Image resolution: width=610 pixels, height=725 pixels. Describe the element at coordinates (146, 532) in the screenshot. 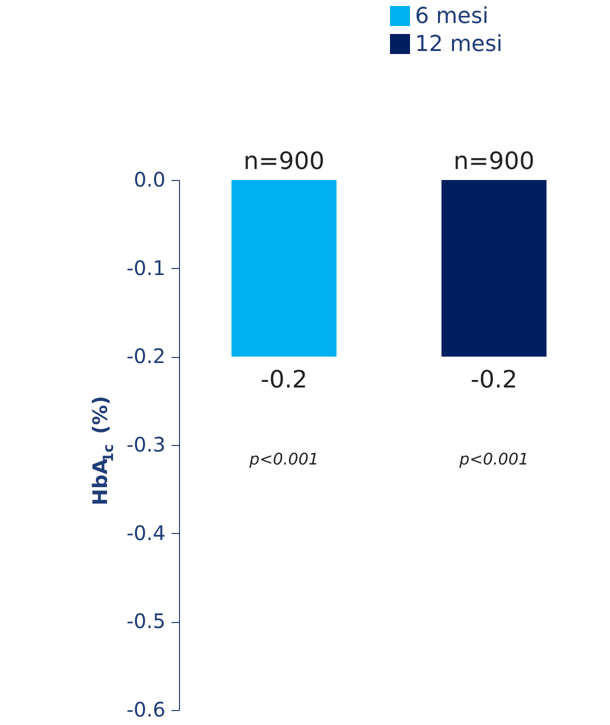

I see `y-tick-label: -0.4` at that location.